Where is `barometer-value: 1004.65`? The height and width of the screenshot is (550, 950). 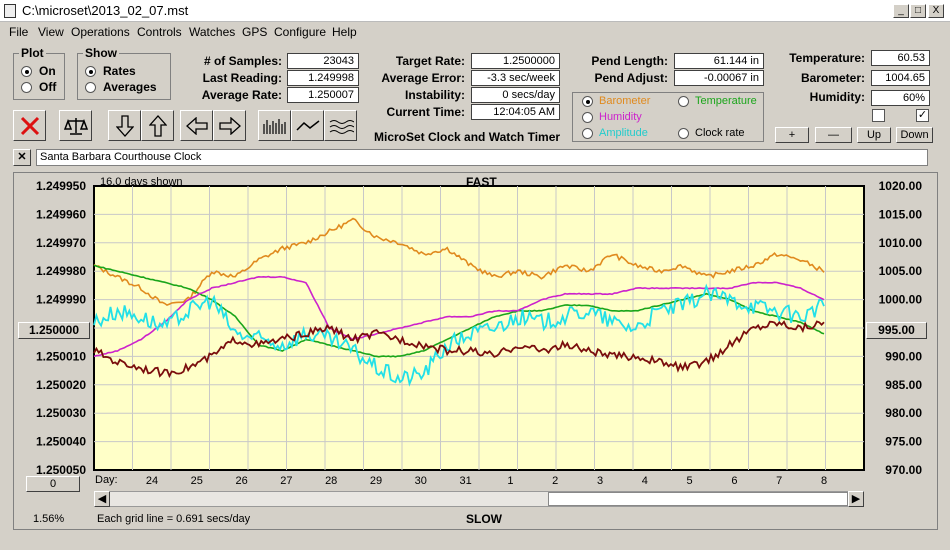 barometer-value: 1004.65 is located at coordinates (900, 78).